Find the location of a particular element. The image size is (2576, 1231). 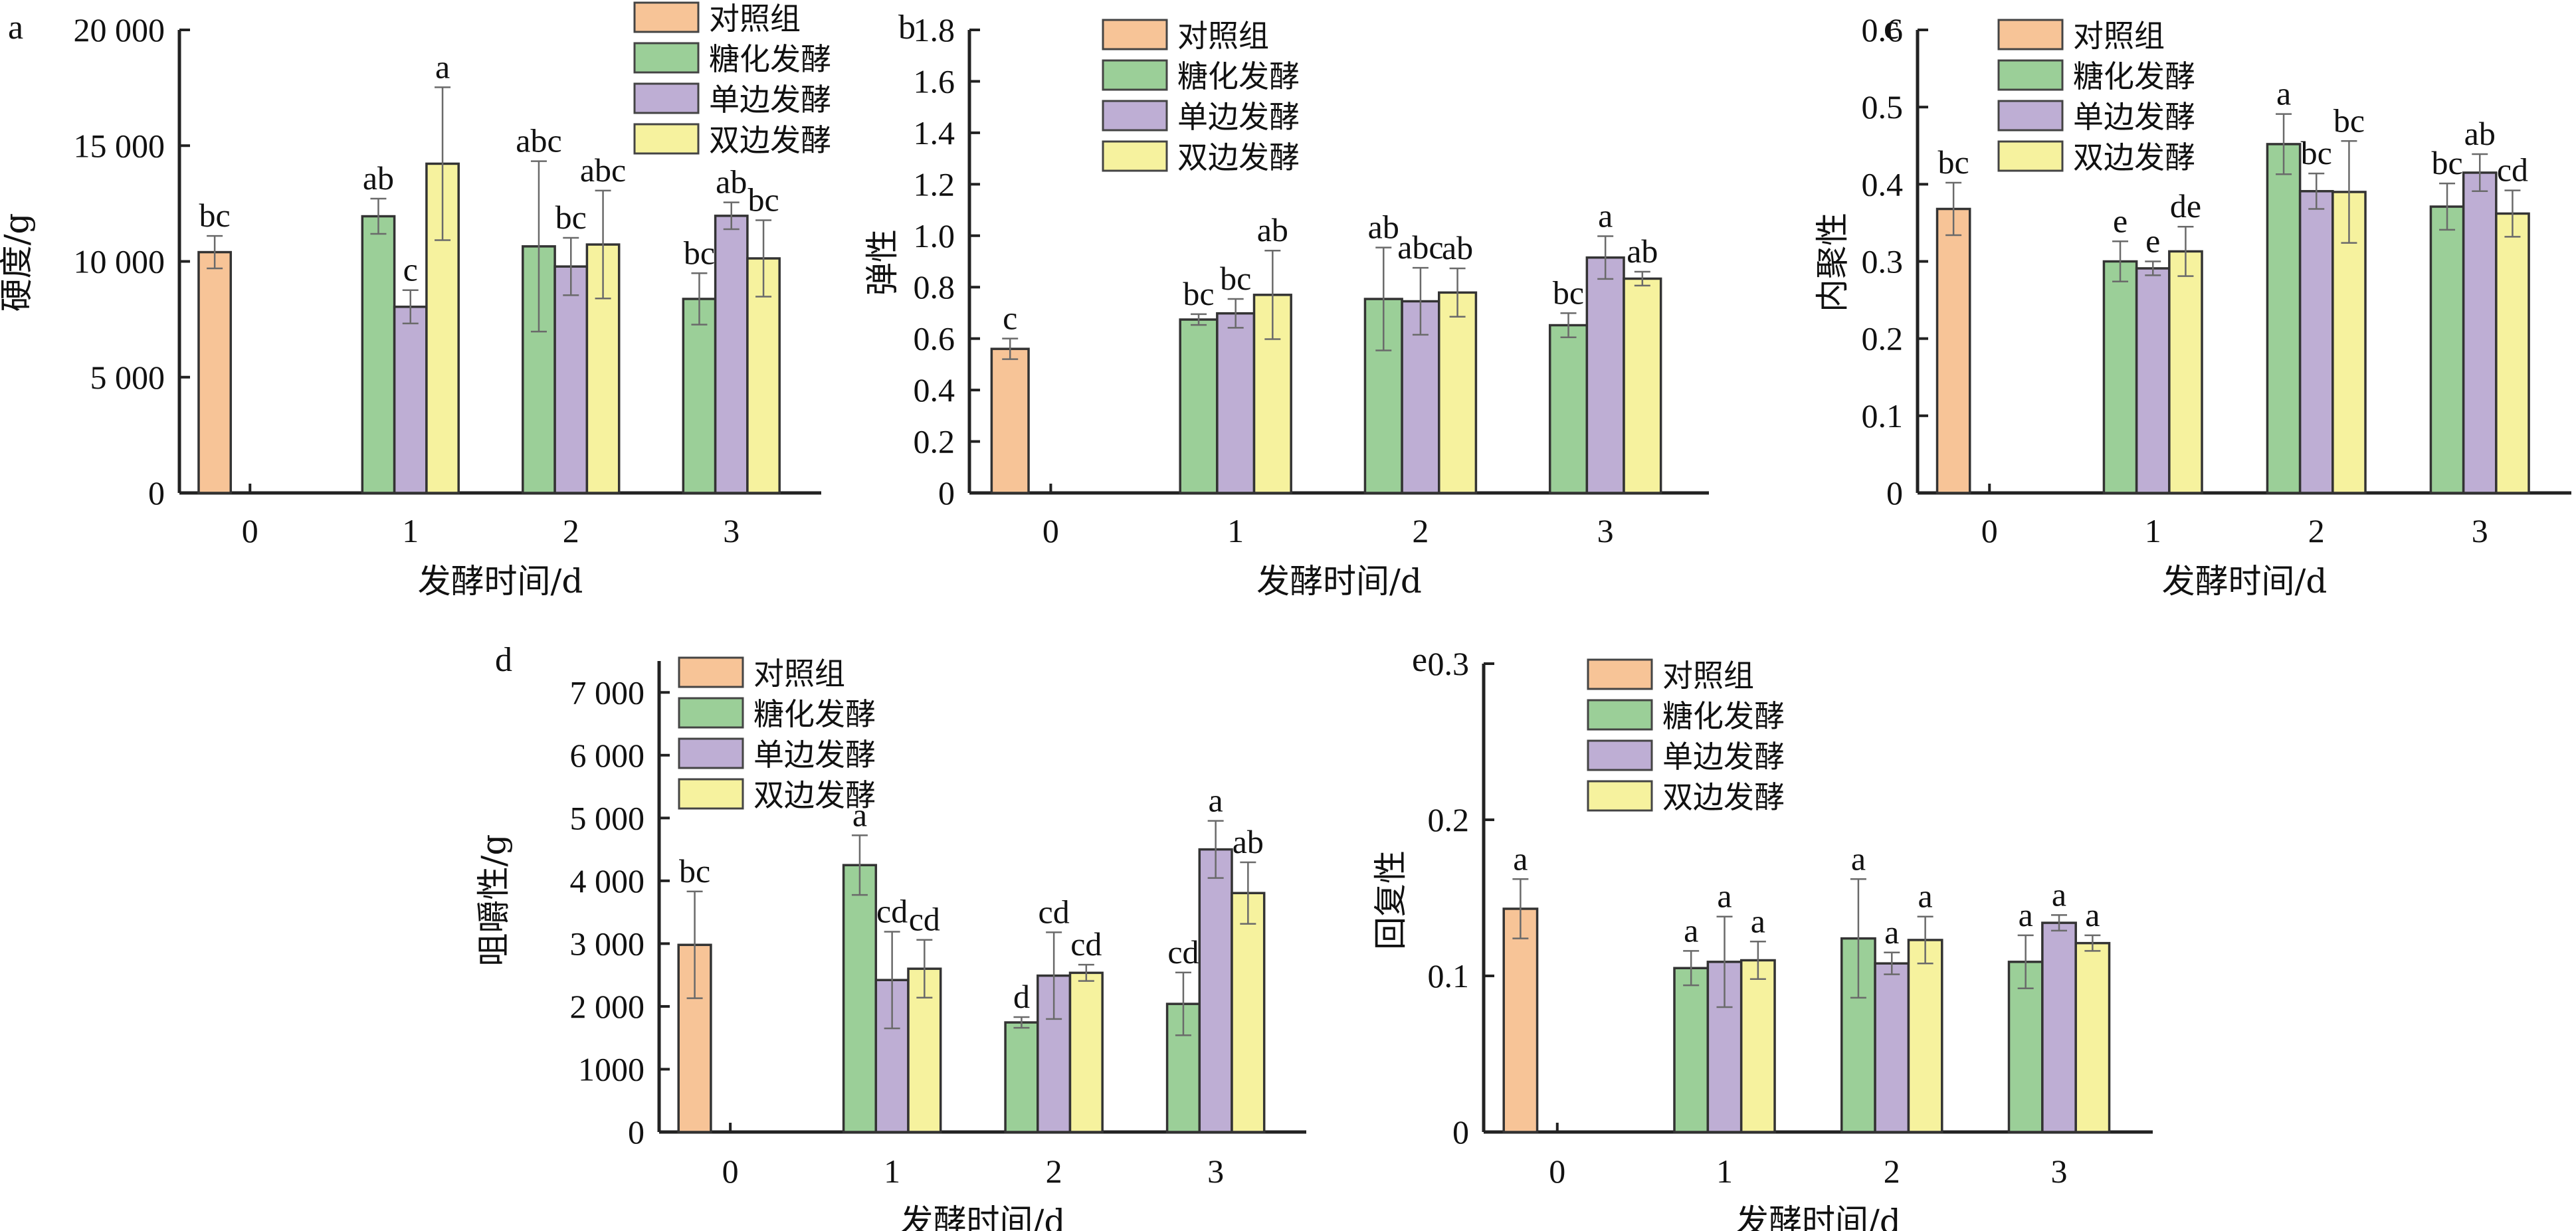

bar-c-day1-double is located at coordinates (2186, 372).